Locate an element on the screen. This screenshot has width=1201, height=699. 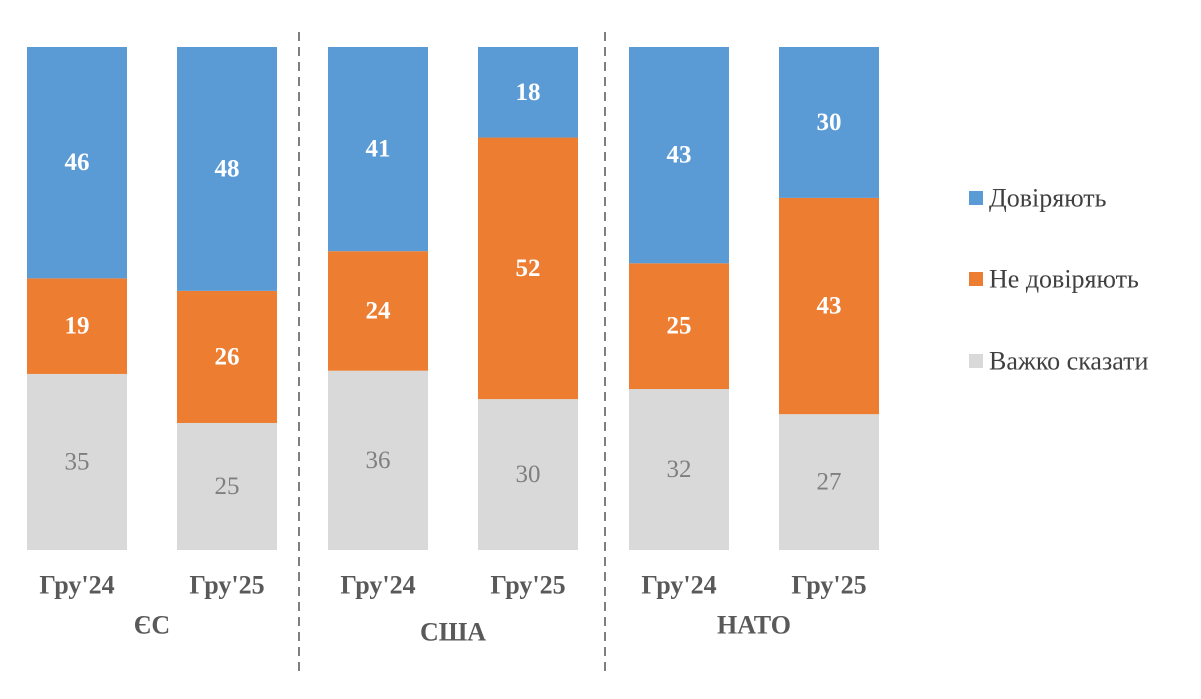
group-label: США is located at coordinates (453, 632).